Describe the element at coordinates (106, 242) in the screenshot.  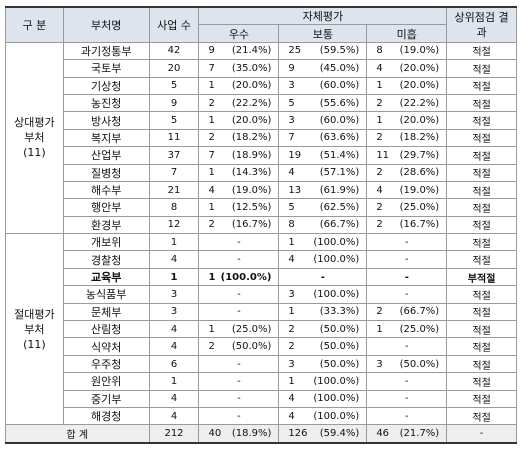
I see `ministry-name: 개보위` at that location.